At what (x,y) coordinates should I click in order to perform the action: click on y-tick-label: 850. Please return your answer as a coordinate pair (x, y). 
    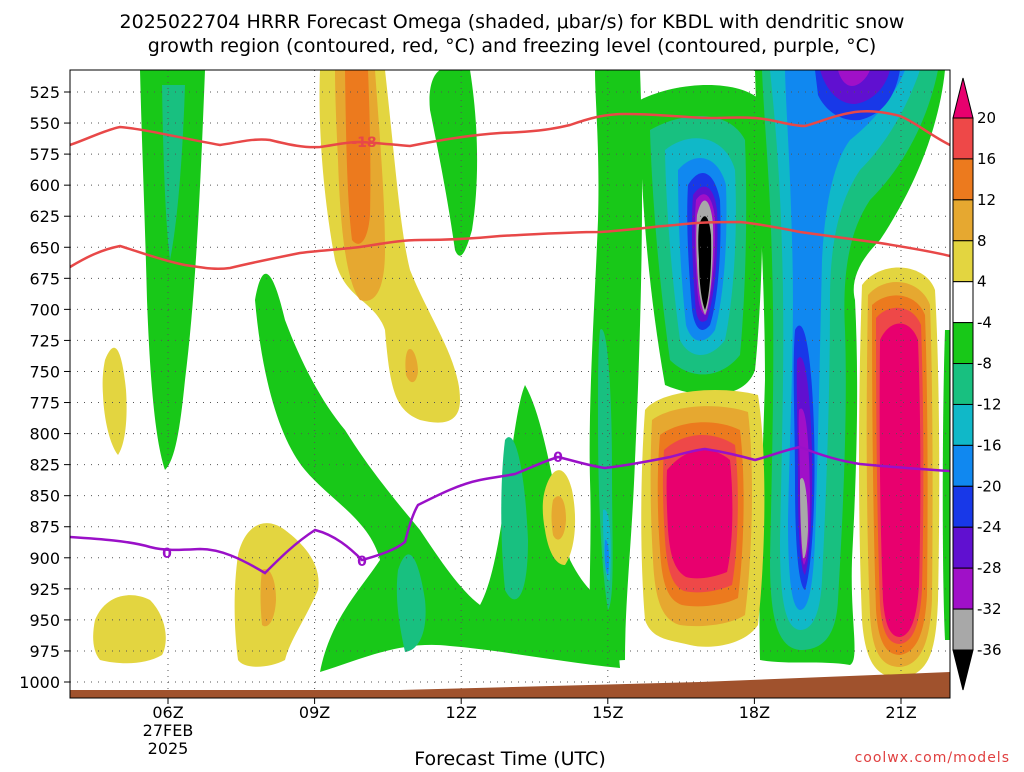
    Looking at the image, I should click on (44, 496).